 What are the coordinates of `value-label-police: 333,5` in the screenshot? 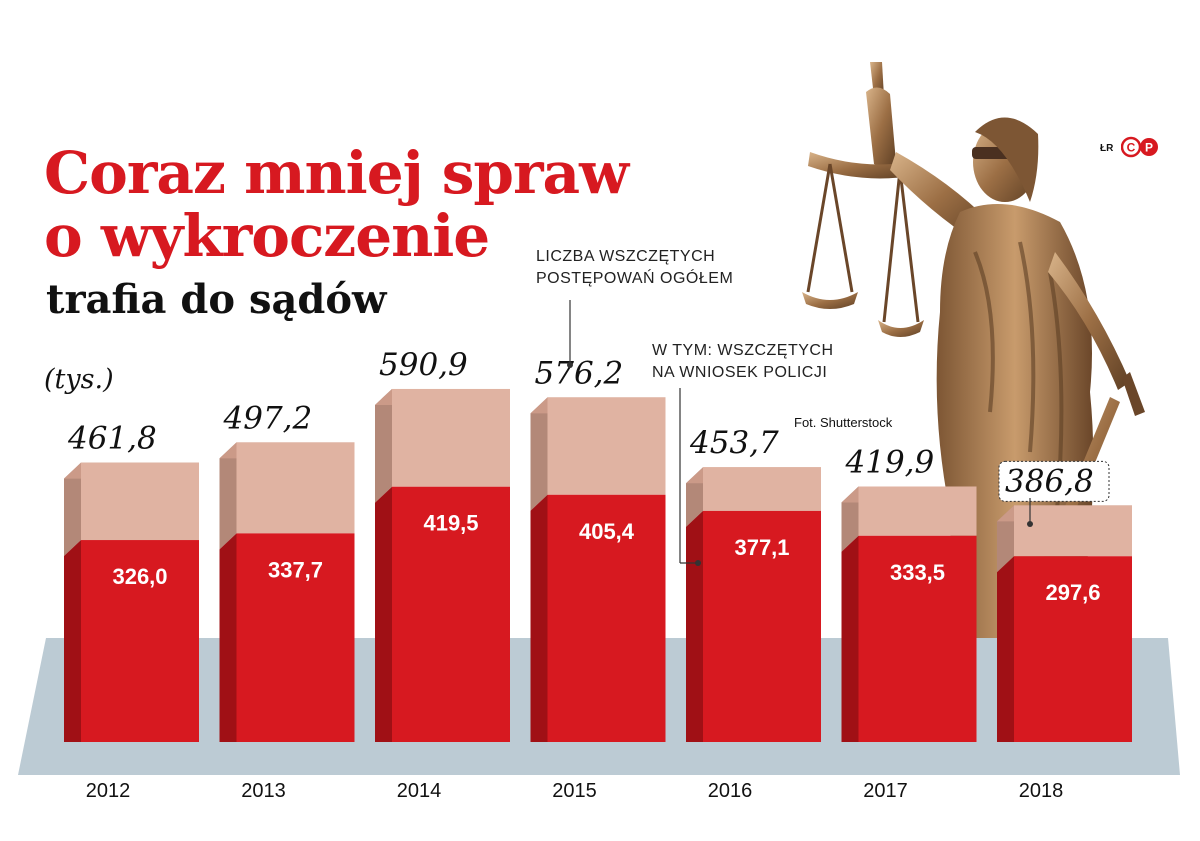 It's located at (917, 572).